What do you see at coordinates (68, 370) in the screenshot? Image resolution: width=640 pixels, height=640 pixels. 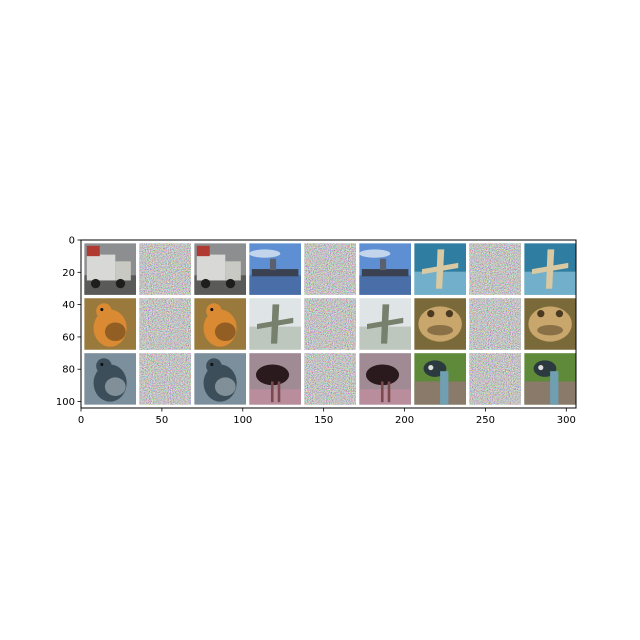 I see `y-tick-label: 80` at bounding box center [68, 370].